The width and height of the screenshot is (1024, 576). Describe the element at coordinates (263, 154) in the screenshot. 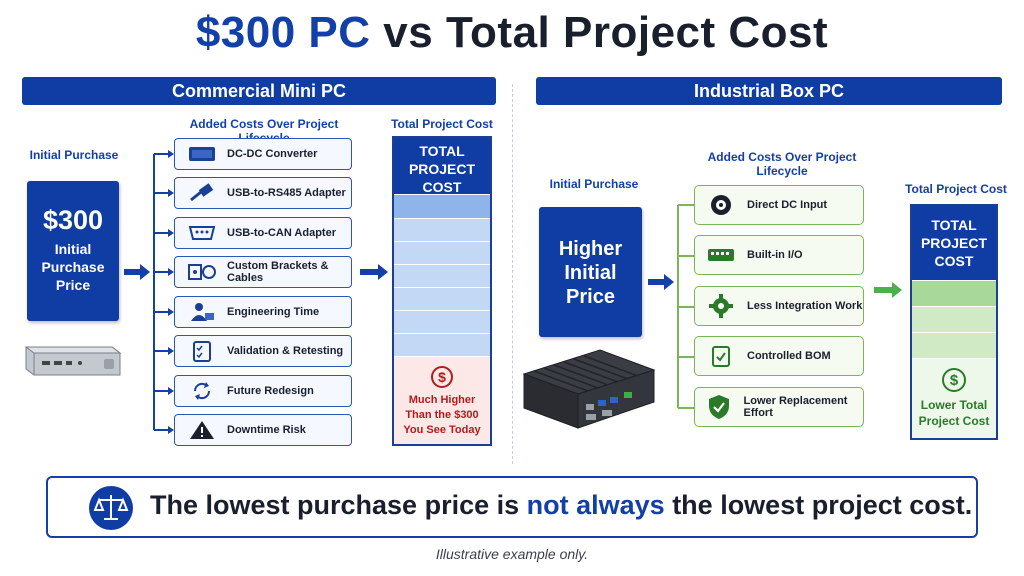

I see `item-dc-dc-converter: DC-DC Converter` at that location.